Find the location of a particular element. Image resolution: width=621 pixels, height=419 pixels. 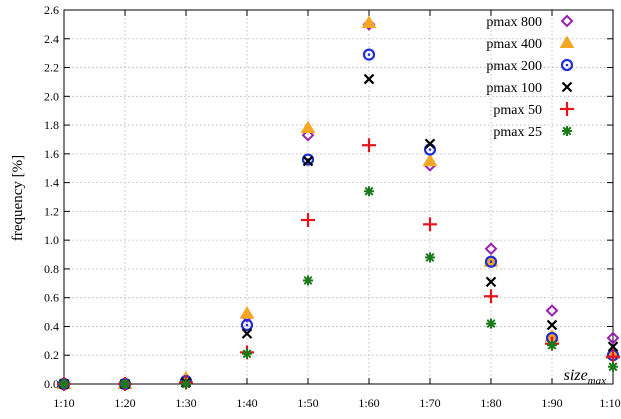

y-tick-label: 0.2 is located at coordinates (51, 355).